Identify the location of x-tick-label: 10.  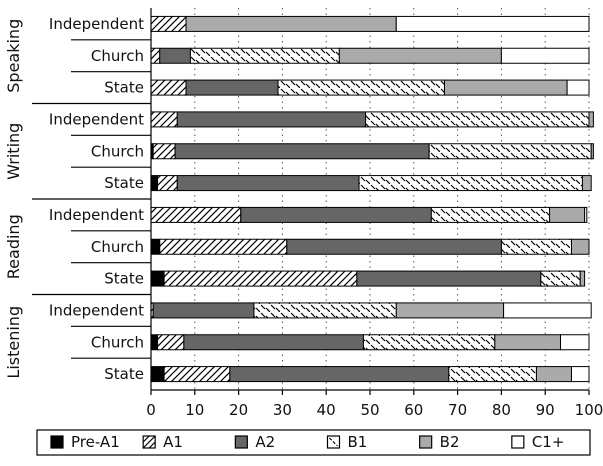
(194, 410).